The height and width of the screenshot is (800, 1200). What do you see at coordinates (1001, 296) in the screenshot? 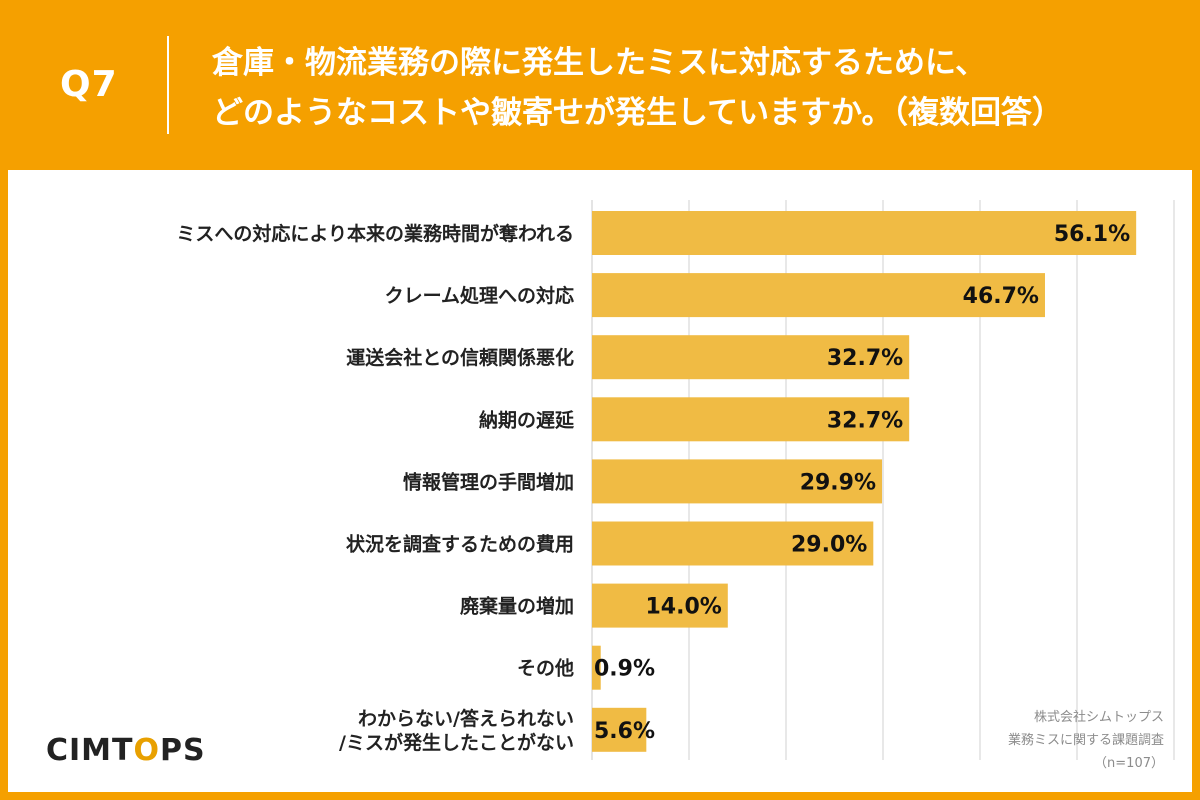
I see `value-label: 46.7%` at bounding box center [1001, 296].